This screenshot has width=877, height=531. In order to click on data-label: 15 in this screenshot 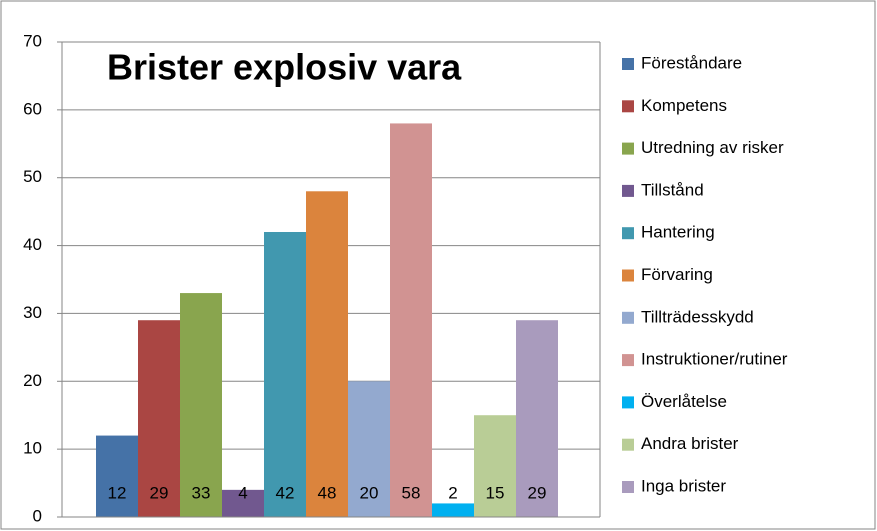, I will do `click(495, 492)`.